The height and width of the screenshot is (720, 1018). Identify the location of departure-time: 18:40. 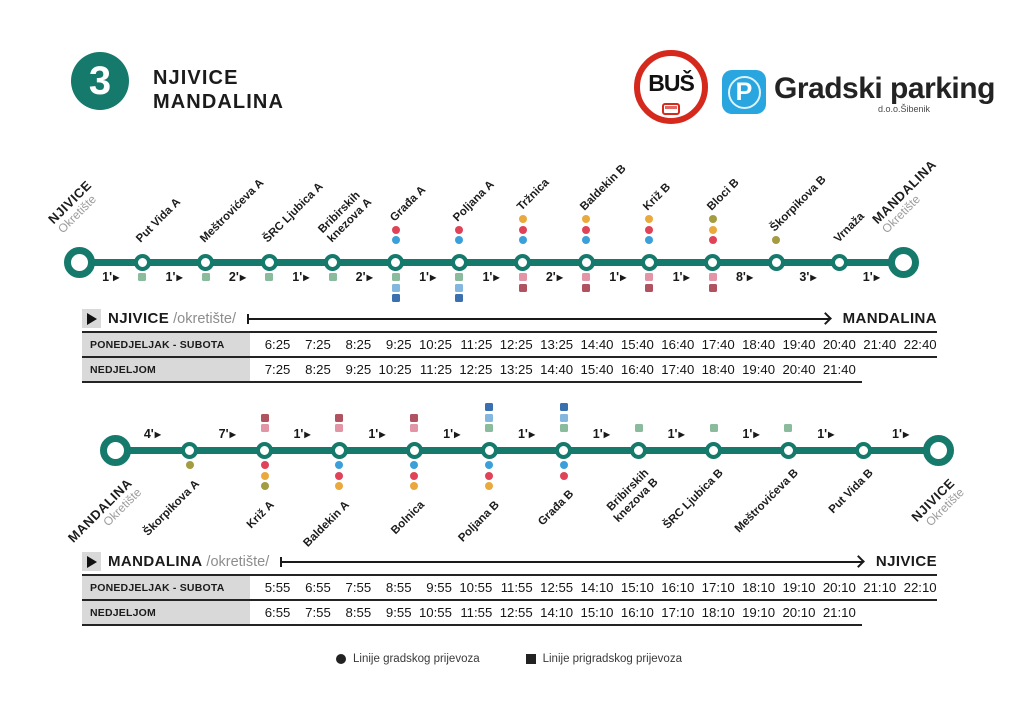
(718, 369).